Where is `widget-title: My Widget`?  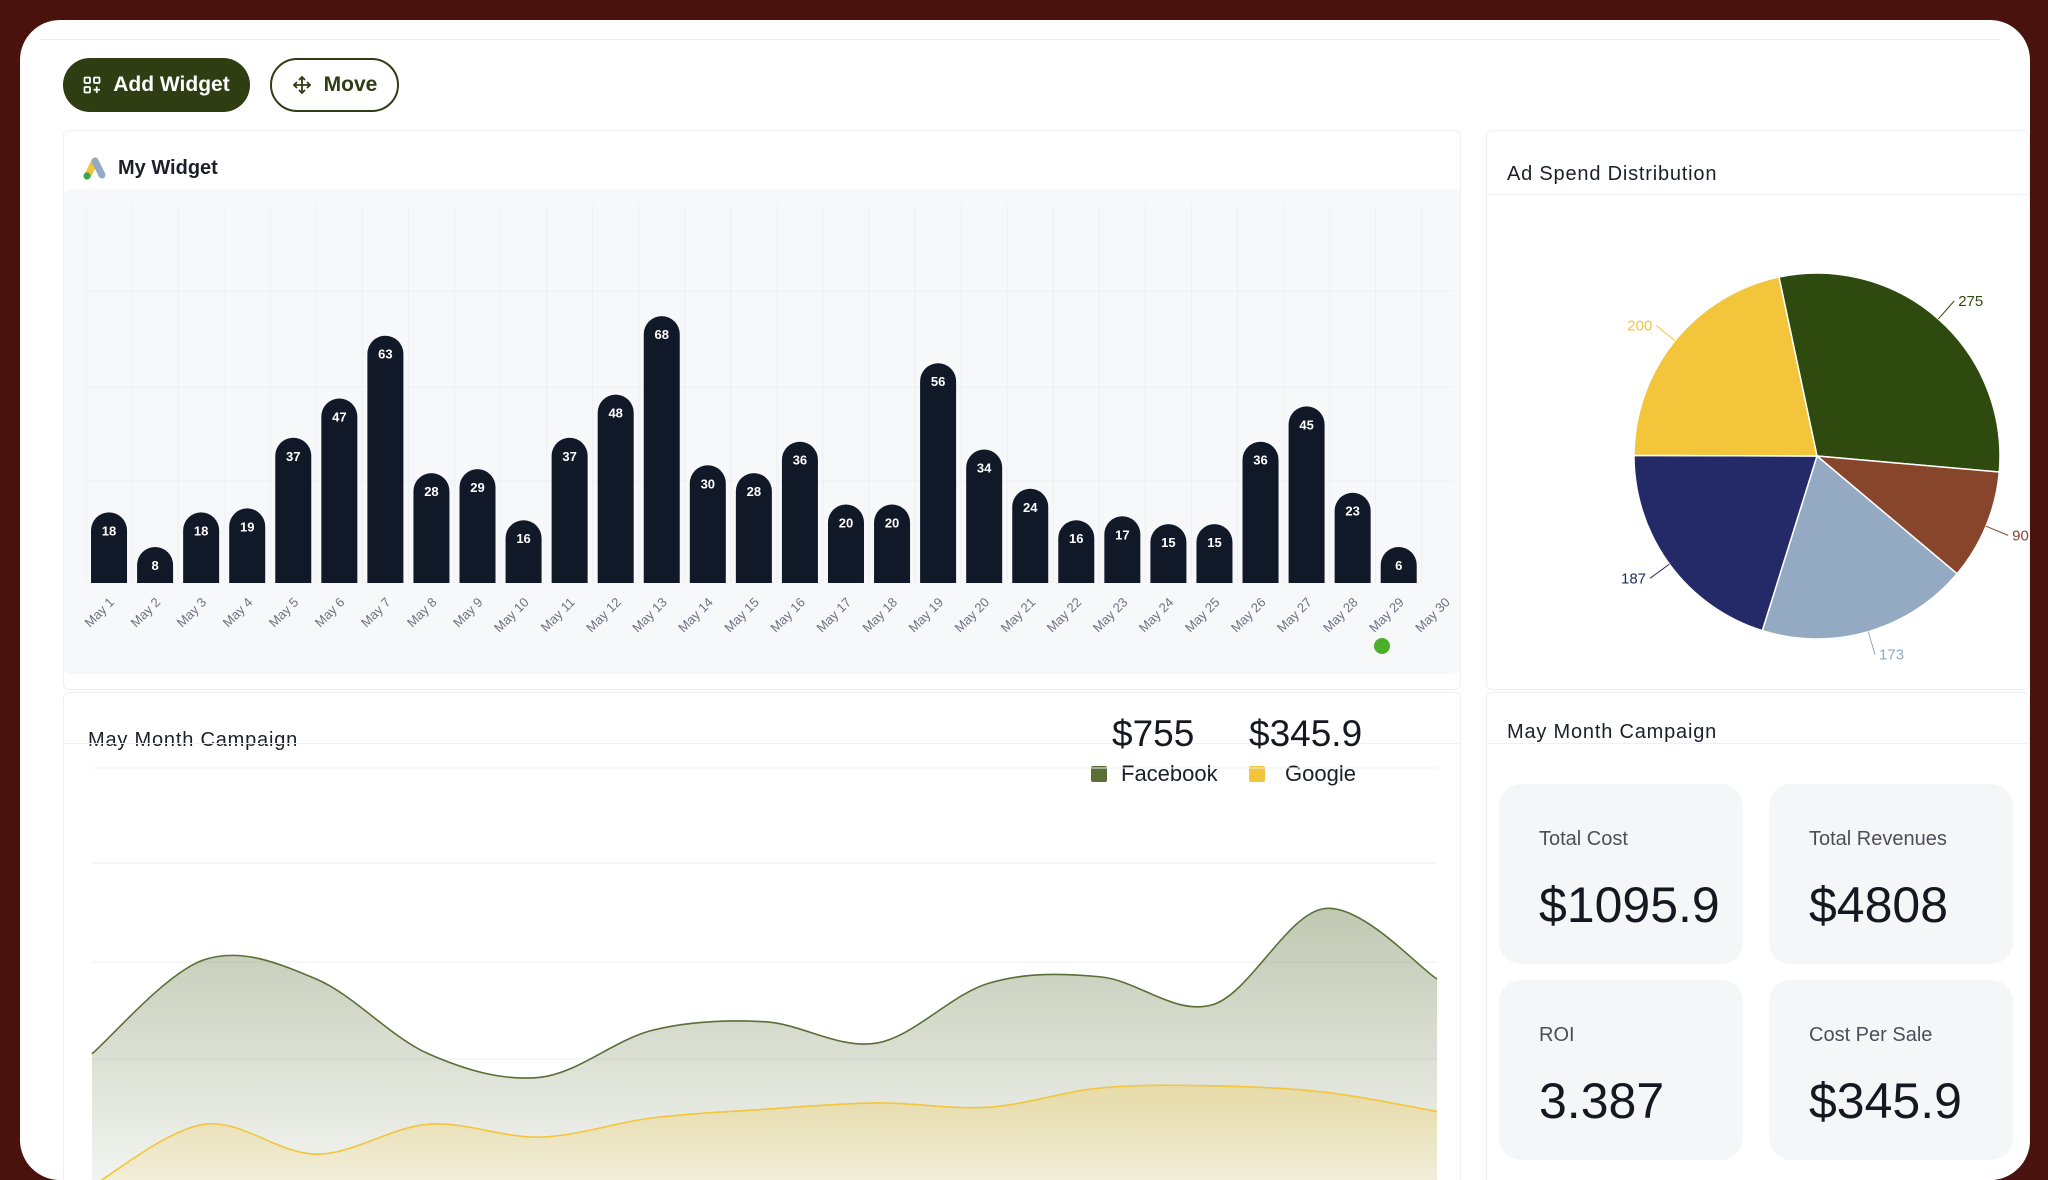 widget-title: My Widget is located at coordinates (168, 168).